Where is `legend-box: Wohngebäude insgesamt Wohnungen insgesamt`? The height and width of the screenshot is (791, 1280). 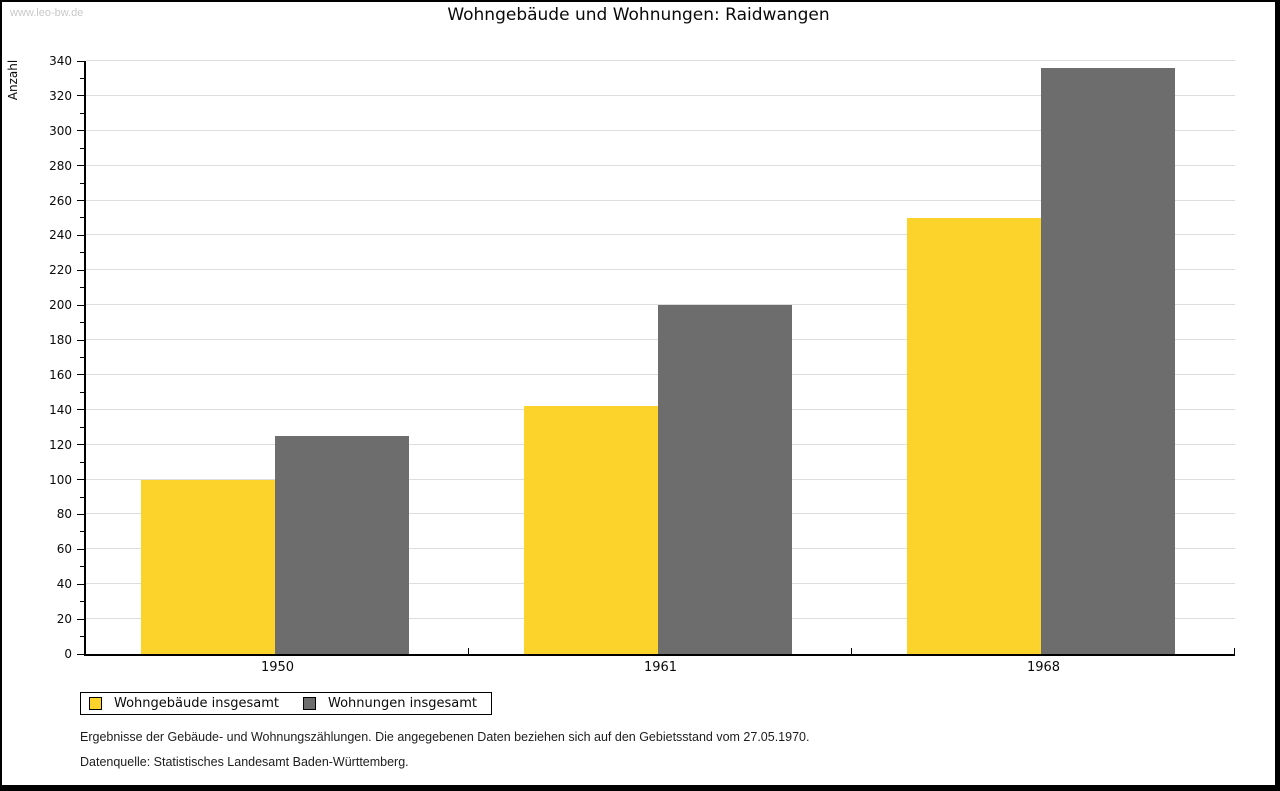 legend-box: Wohngebäude insgesamt Wohnungen insgesamt is located at coordinates (286, 703).